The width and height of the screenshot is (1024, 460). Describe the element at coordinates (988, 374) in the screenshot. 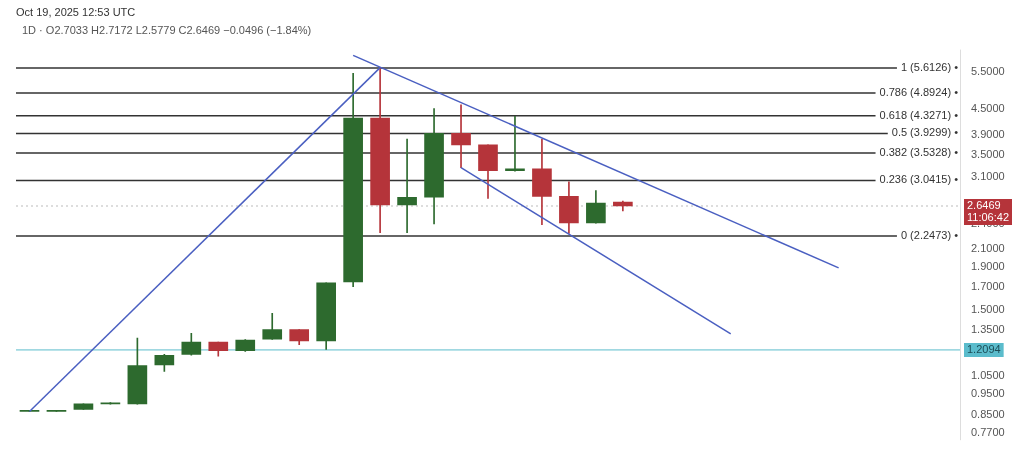

I see `y-tick-label: 1.0500` at that location.